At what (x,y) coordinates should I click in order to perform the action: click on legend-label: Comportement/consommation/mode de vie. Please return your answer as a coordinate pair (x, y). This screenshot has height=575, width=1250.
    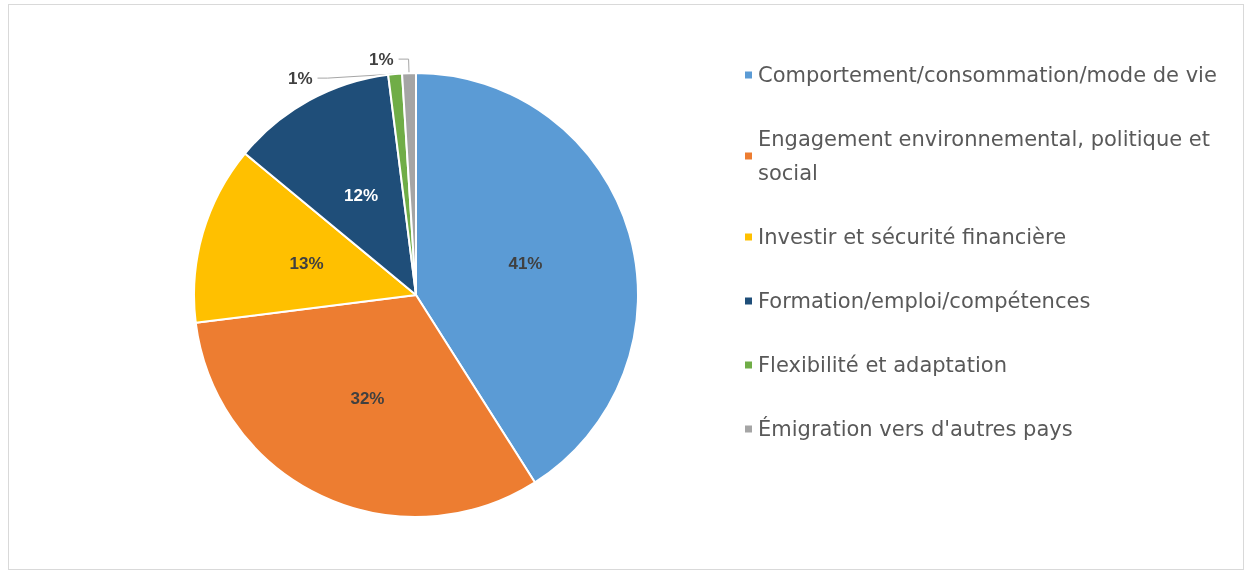
    Looking at the image, I should click on (987, 75).